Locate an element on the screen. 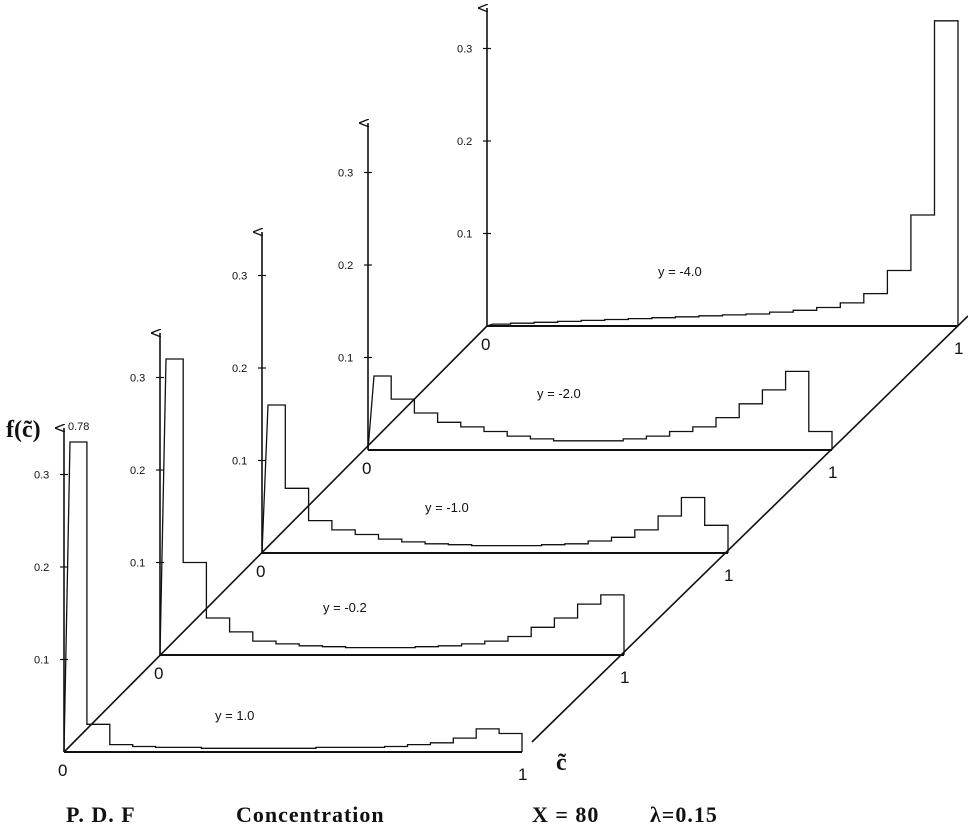  panel-series-label: y = -1.0 is located at coordinates (447, 507).